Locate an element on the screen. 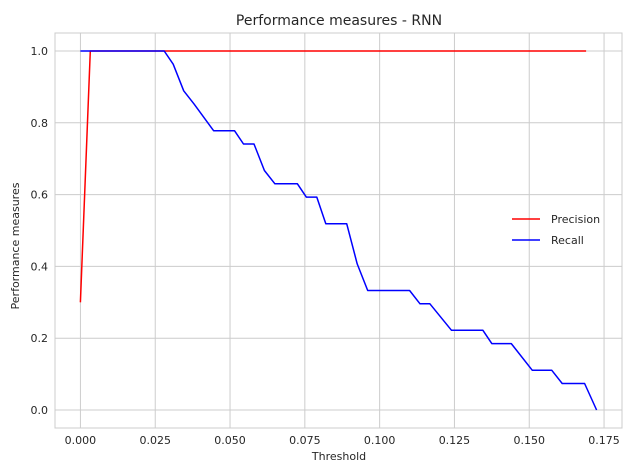 The height and width of the screenshot is (474, 636). legend-item-recall: Recall is located at coordinates (548, 240).